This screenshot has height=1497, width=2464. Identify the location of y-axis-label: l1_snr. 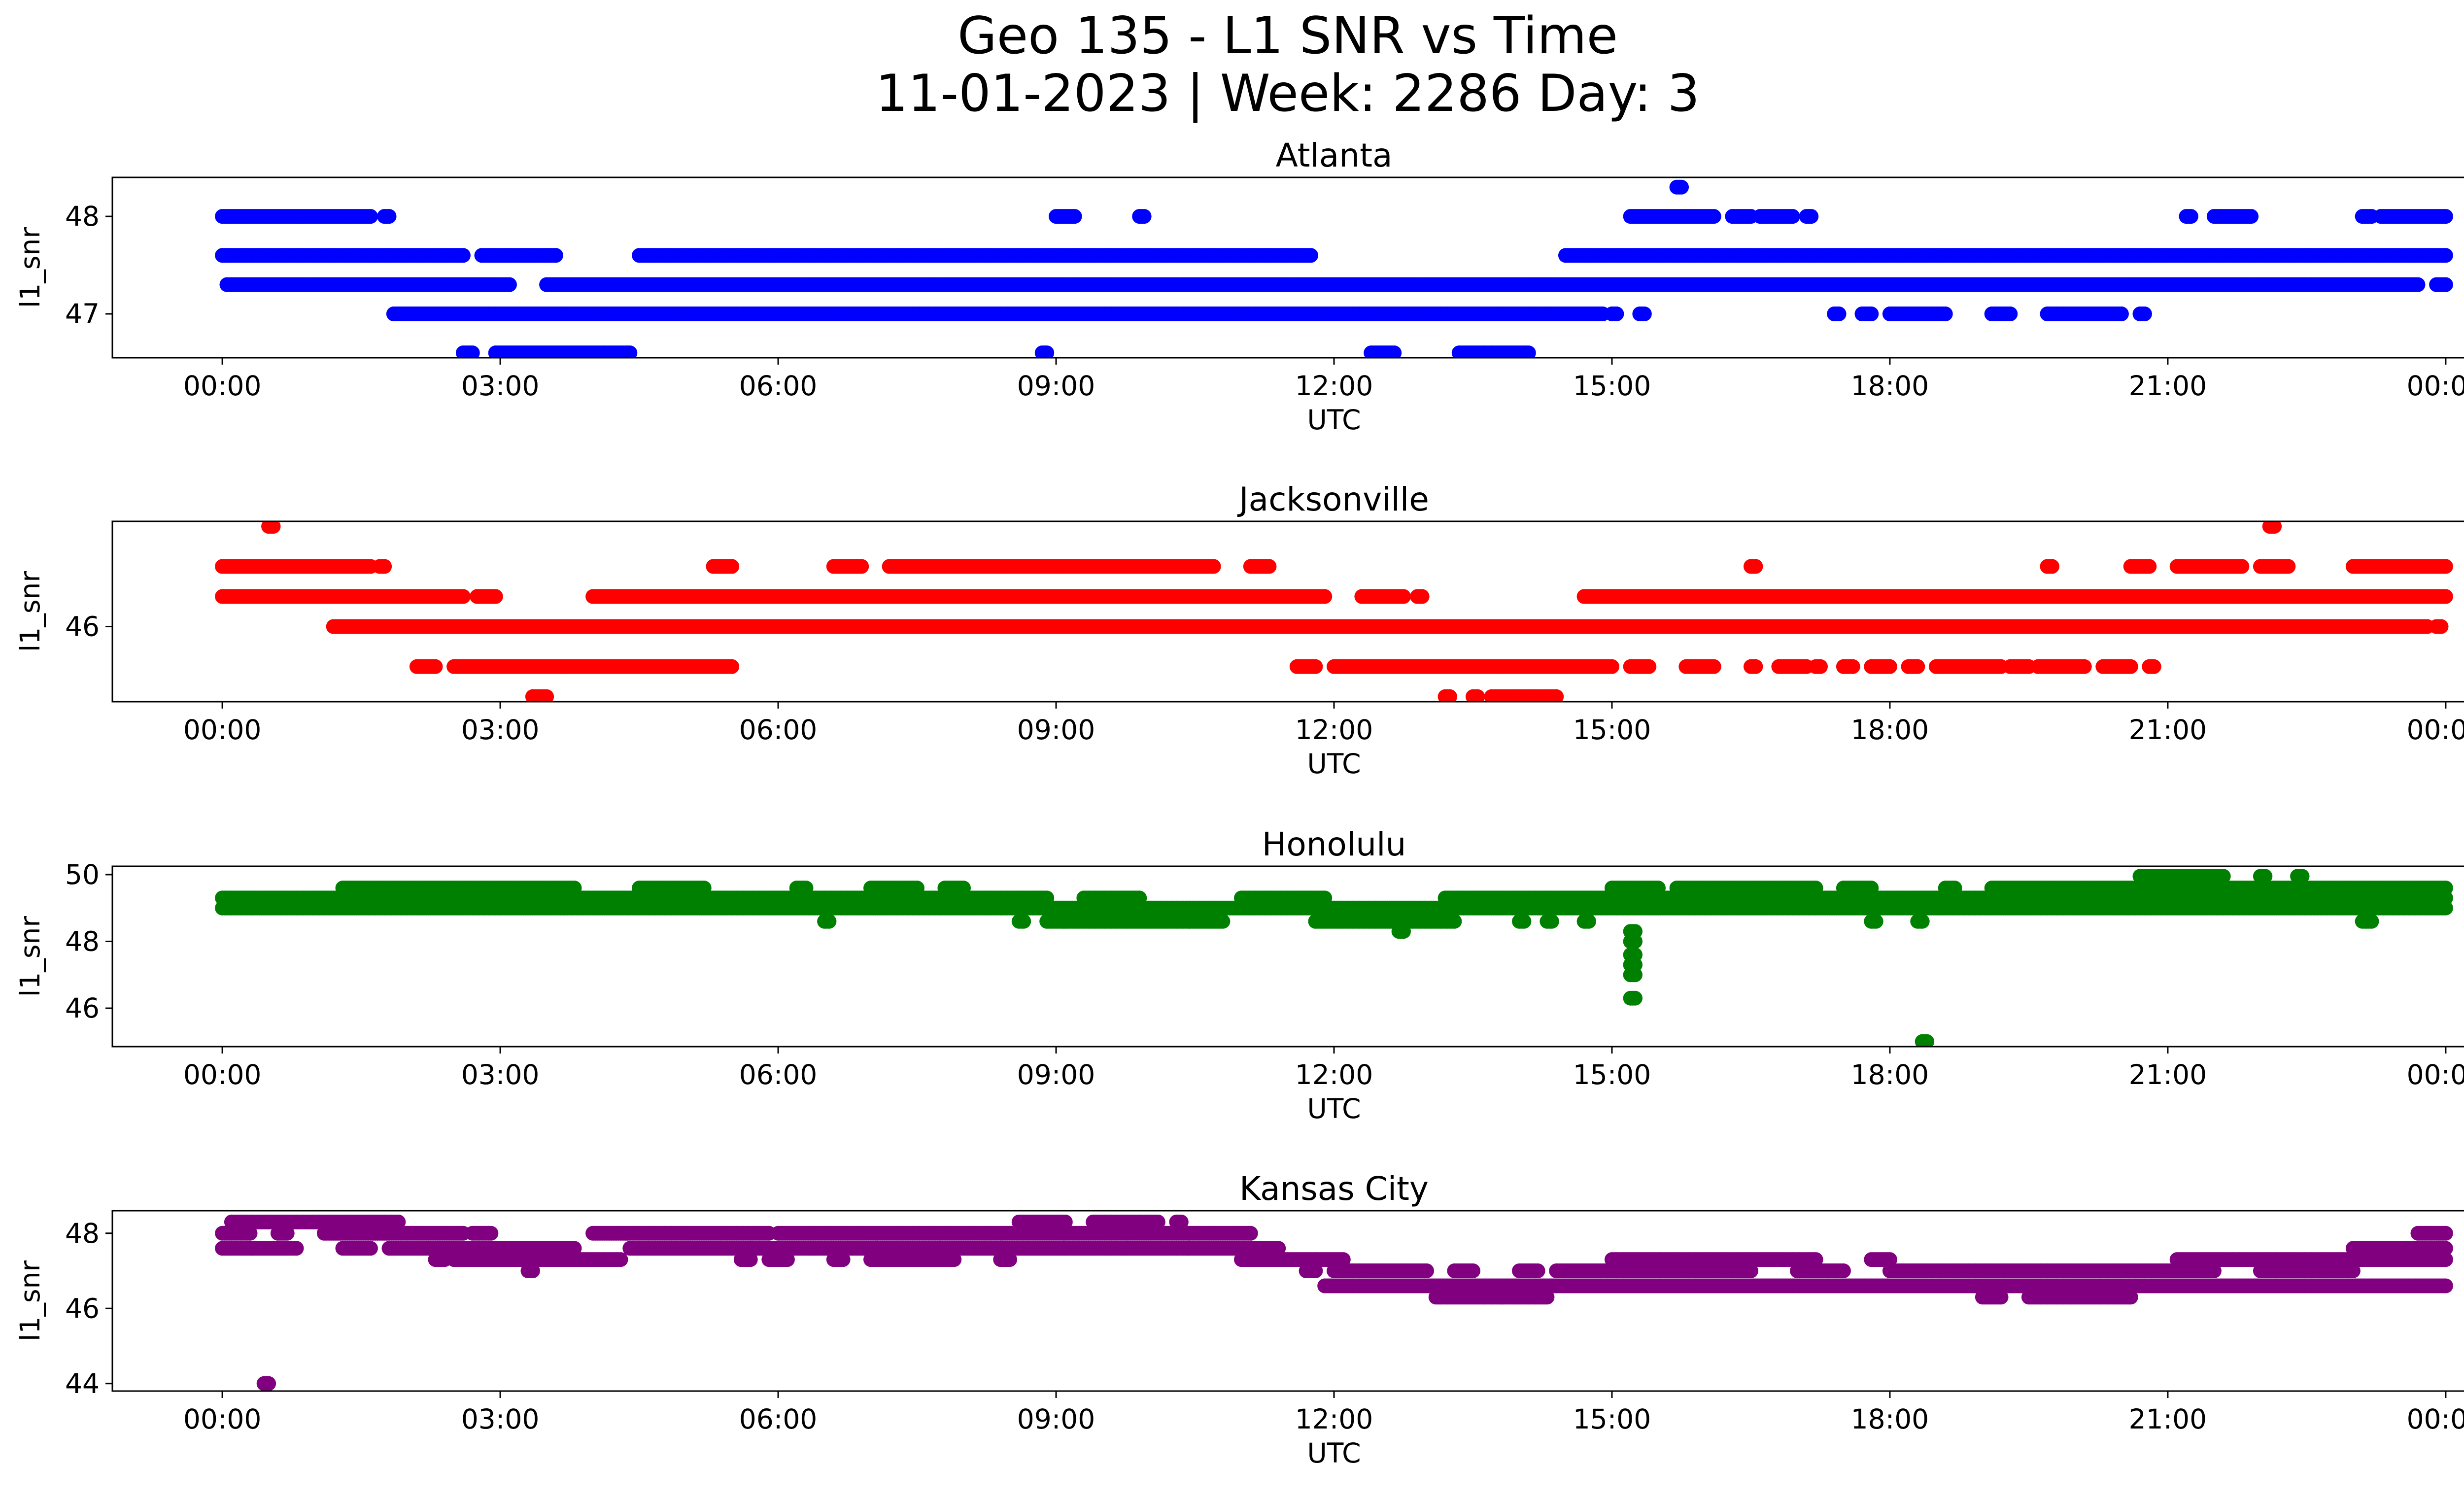
(30, 267).